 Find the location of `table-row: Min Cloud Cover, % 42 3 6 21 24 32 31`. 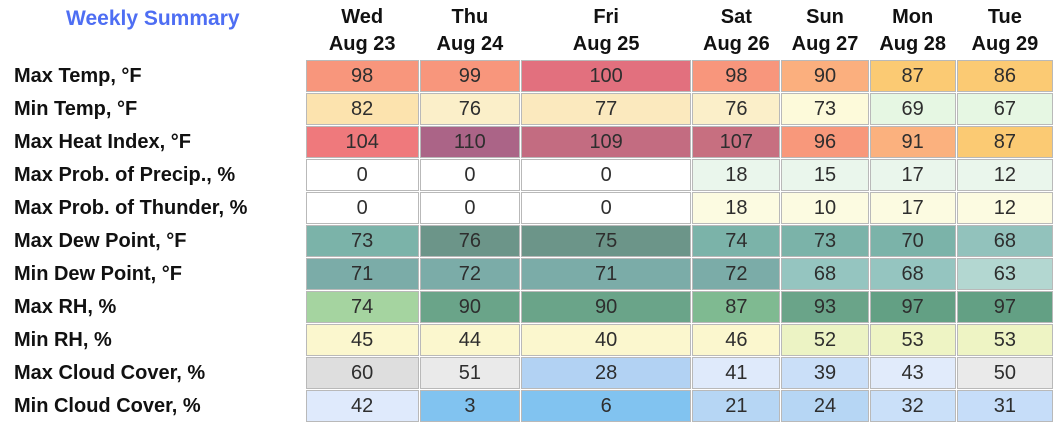

table-row: Min Cloud Cover, % 42 3 6 21 24 32 31 is located at coordinates (527, 406).